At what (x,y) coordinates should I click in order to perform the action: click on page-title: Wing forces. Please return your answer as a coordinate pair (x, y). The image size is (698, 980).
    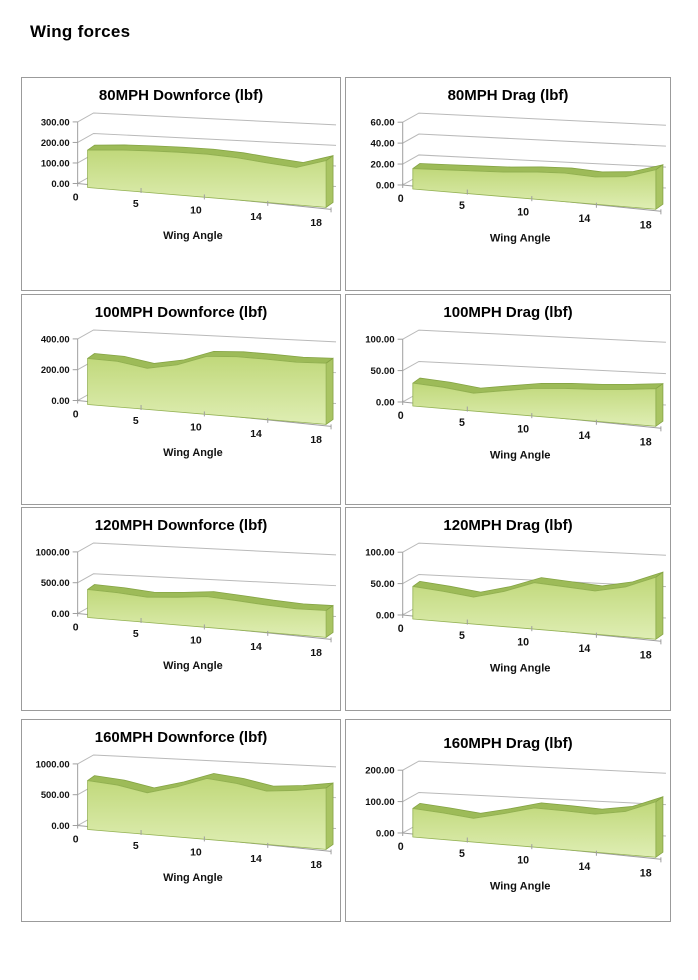
    Looking at the image, I should click on (80, 31).